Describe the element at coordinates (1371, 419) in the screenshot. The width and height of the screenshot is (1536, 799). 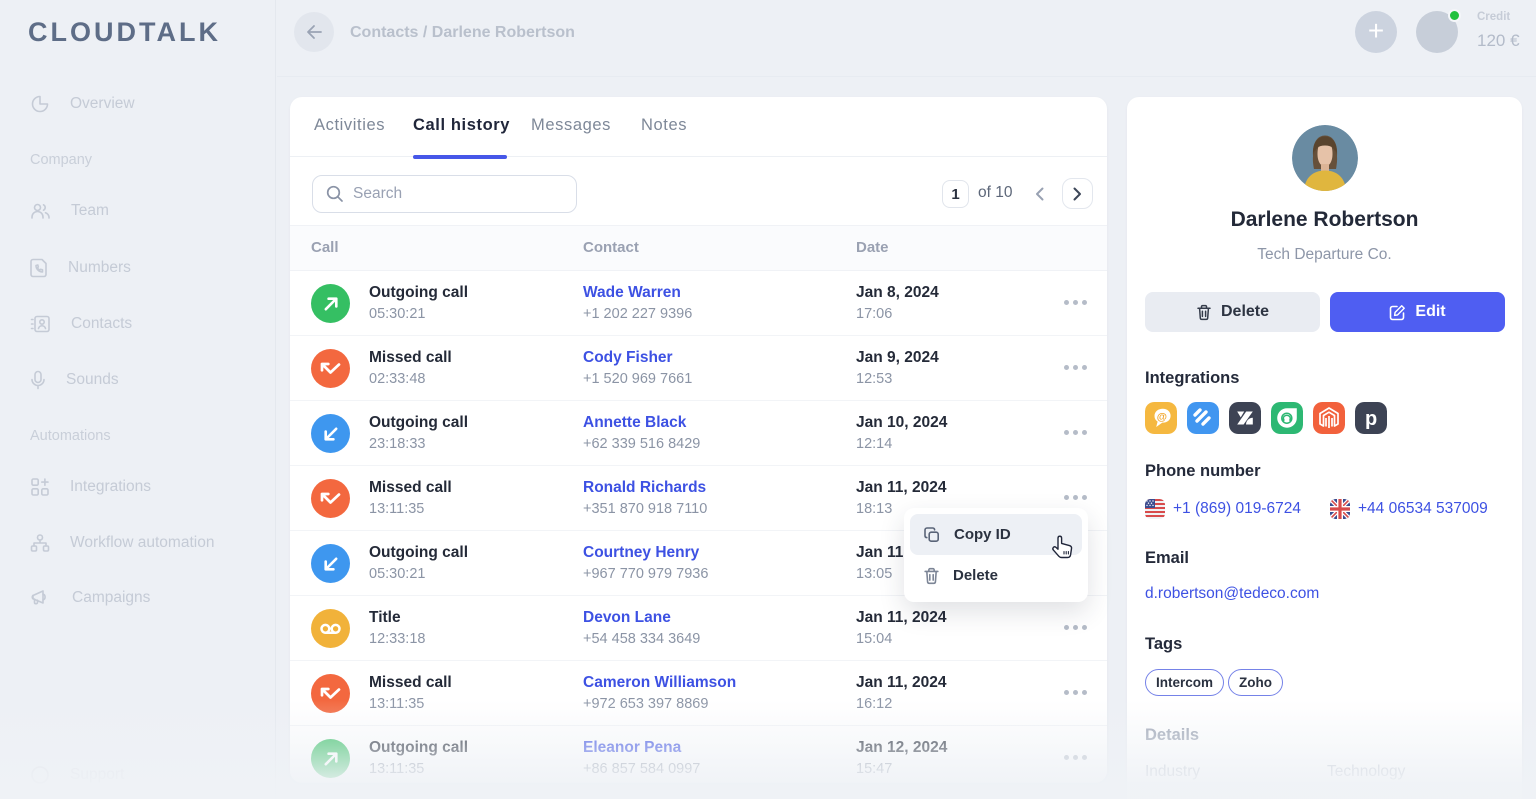
I see `svg-text: p` at that location.